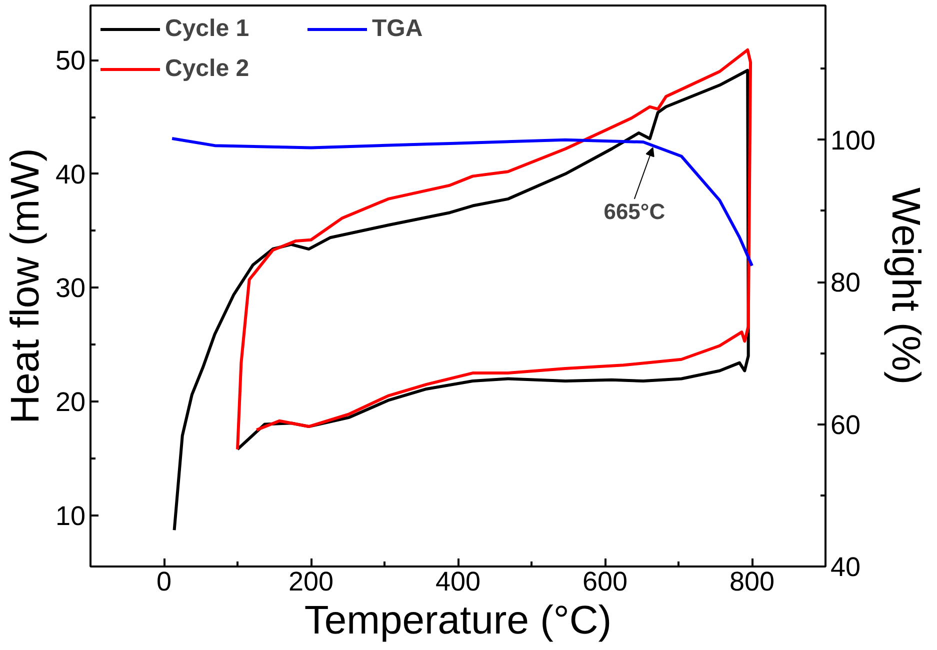 This screenshot has width=937, height=650. What do you see at coordinates (458, 581) in the screenshot?
I see `x-tick-label: 400` at bounding box center [458, 581].